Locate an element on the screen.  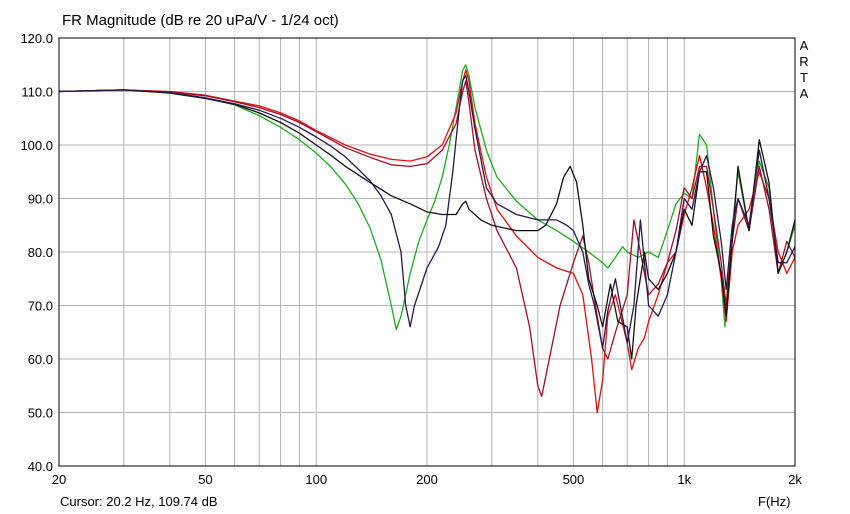
x-tick-label: 500 is located at coordinates (574, 479).